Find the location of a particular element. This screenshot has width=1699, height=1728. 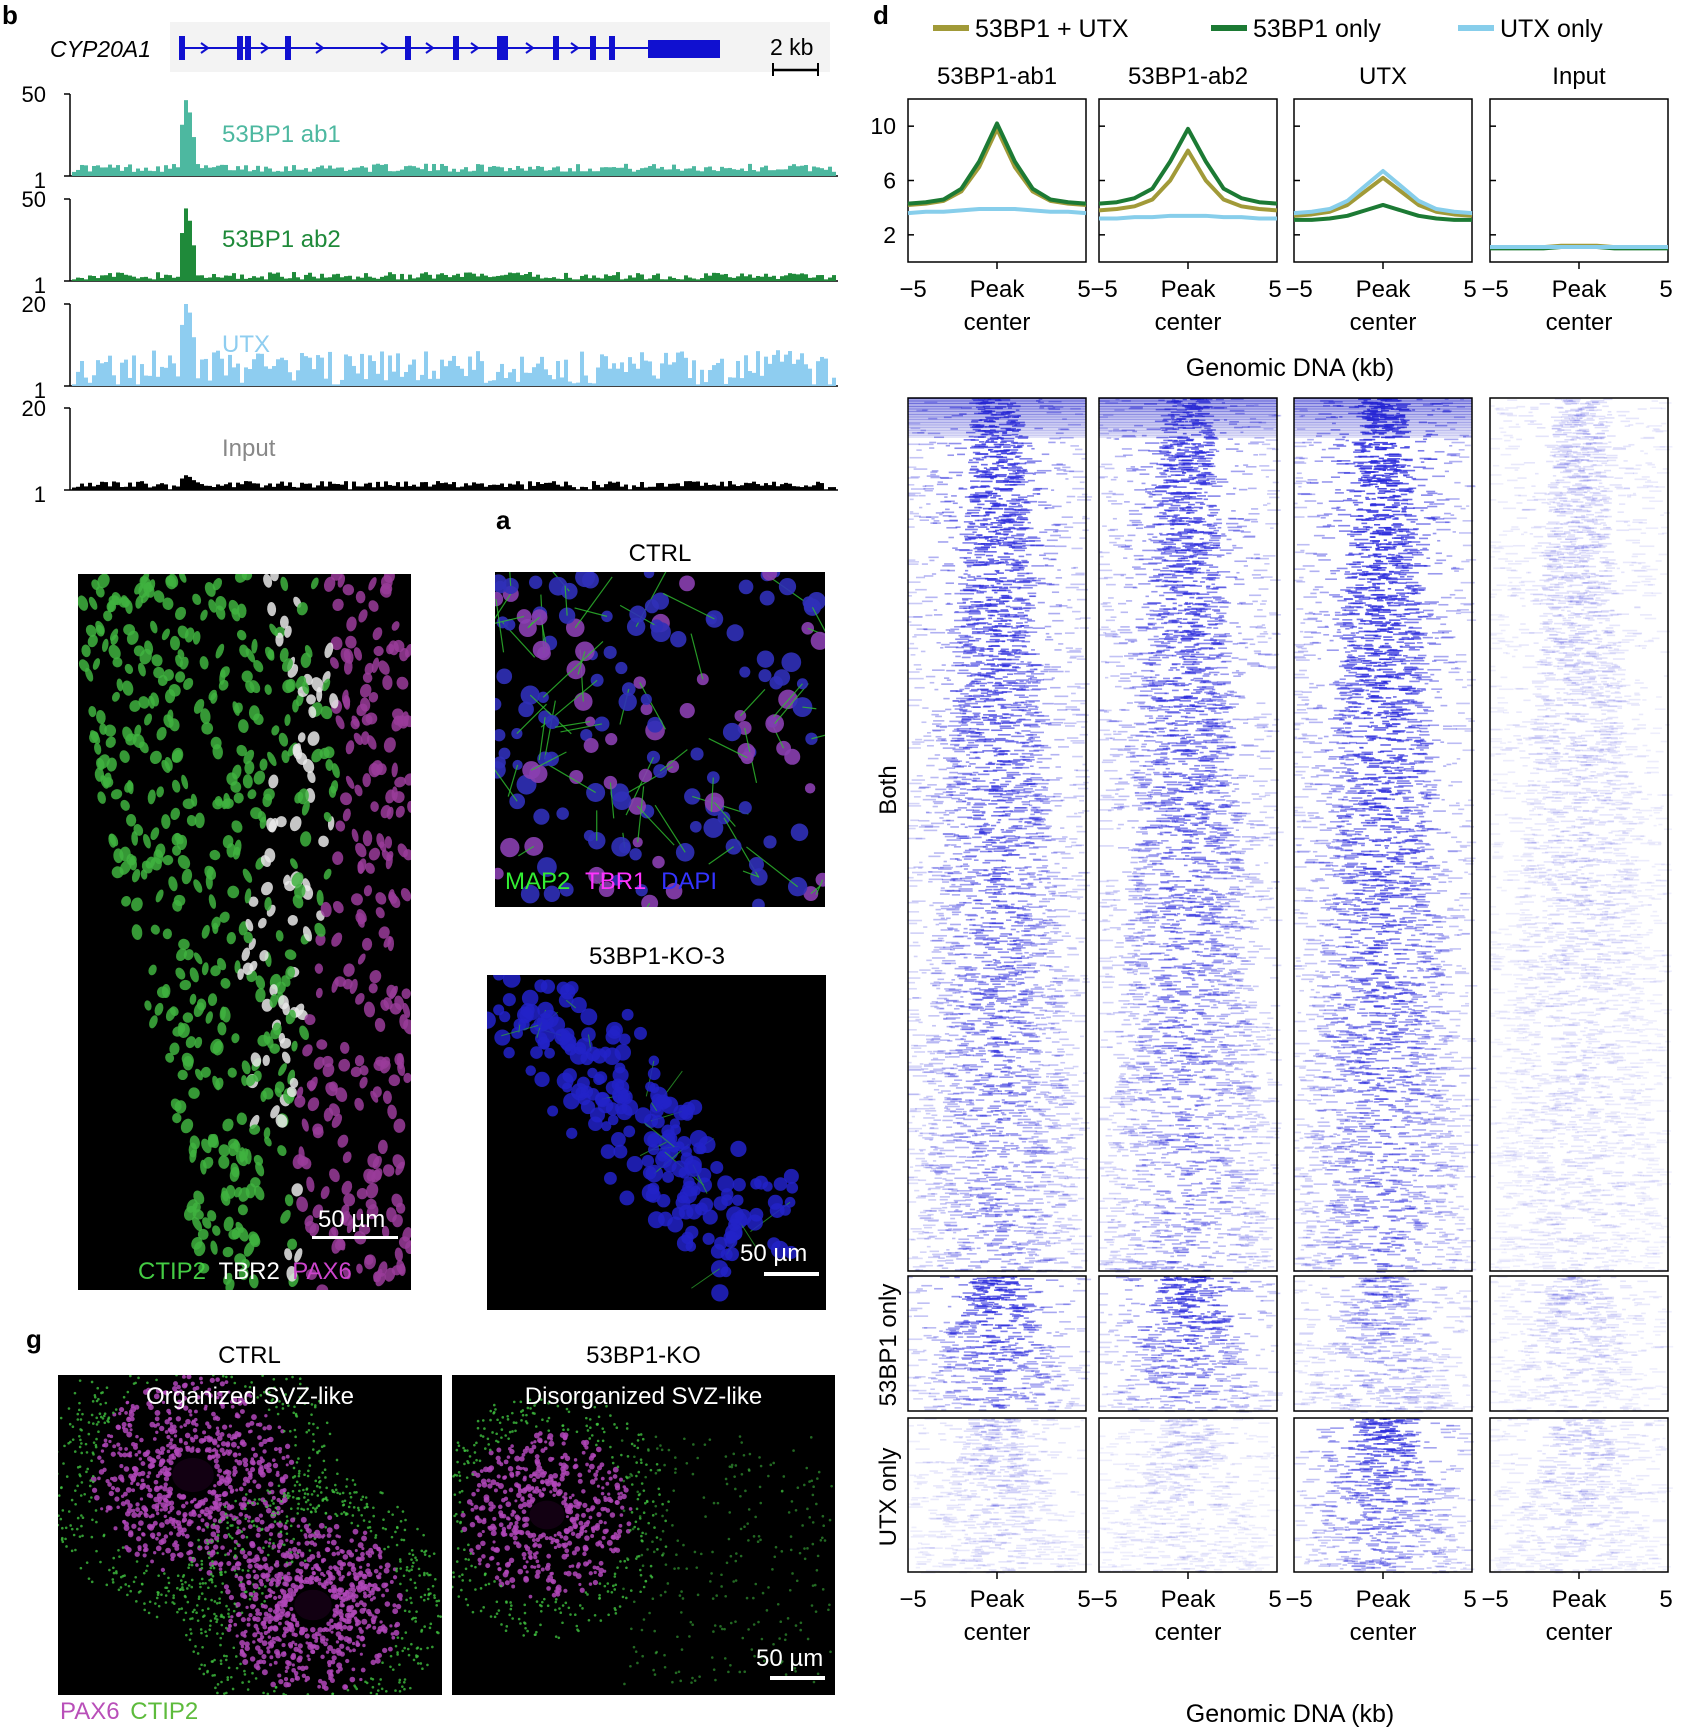

x-tick-right: 5 is located at coordinates (1274, 289).